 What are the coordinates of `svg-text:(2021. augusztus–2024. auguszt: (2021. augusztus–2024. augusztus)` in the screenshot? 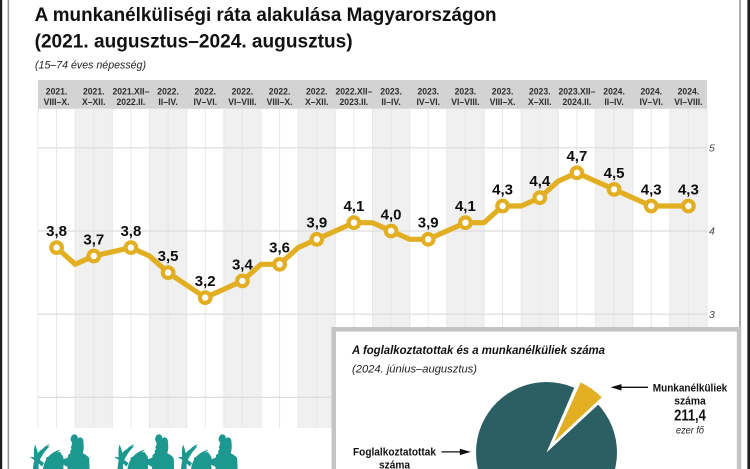 It's located at (194, 41).